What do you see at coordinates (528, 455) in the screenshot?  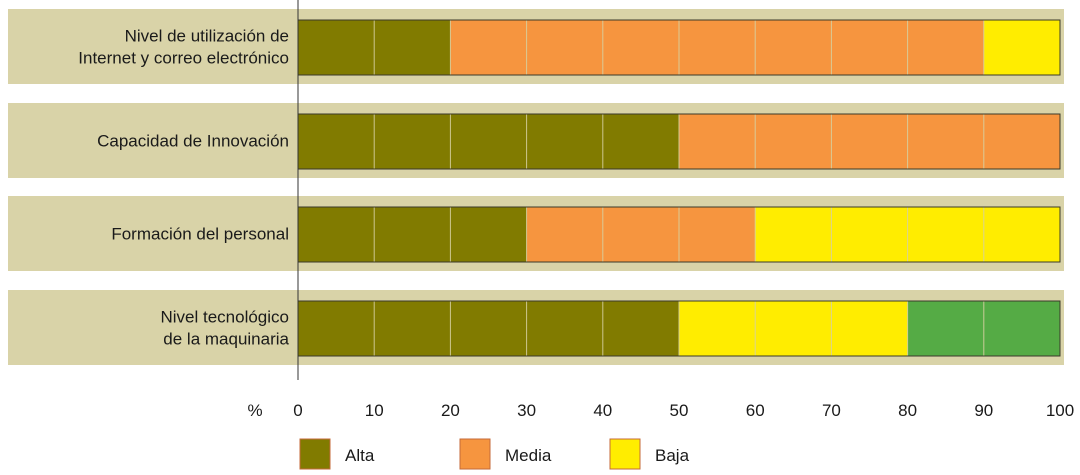 I see `legend-label: Media` at bounding box center [528, 455].